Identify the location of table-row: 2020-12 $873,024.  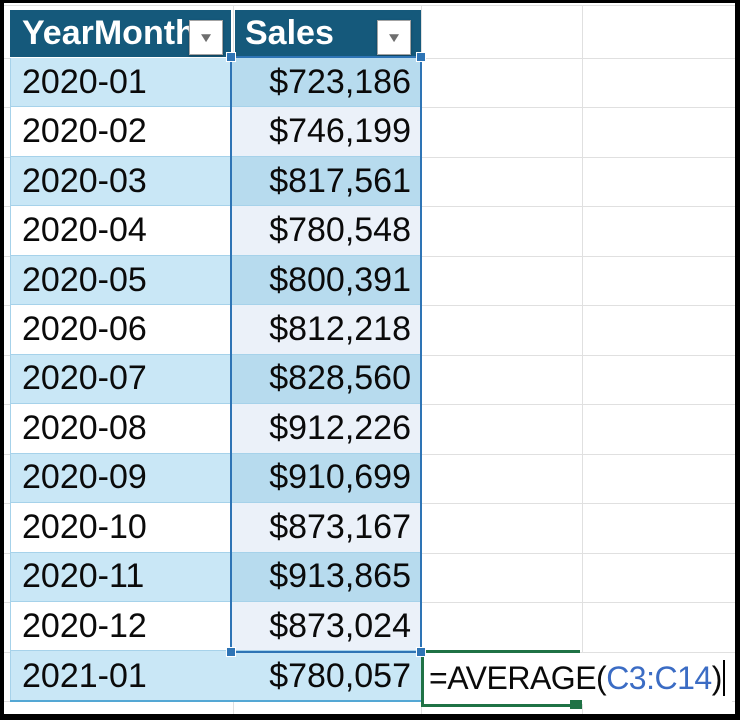
(215, 626).